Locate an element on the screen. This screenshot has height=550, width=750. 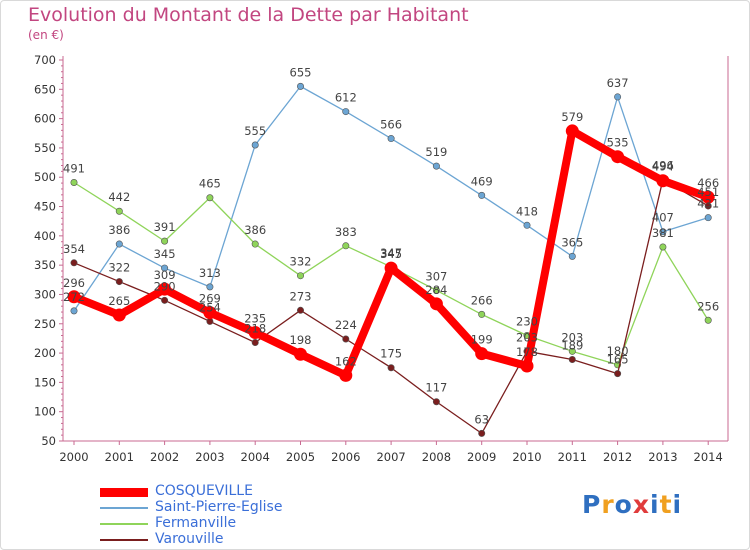
data-label: 535 is located at coordinates (618, 143).